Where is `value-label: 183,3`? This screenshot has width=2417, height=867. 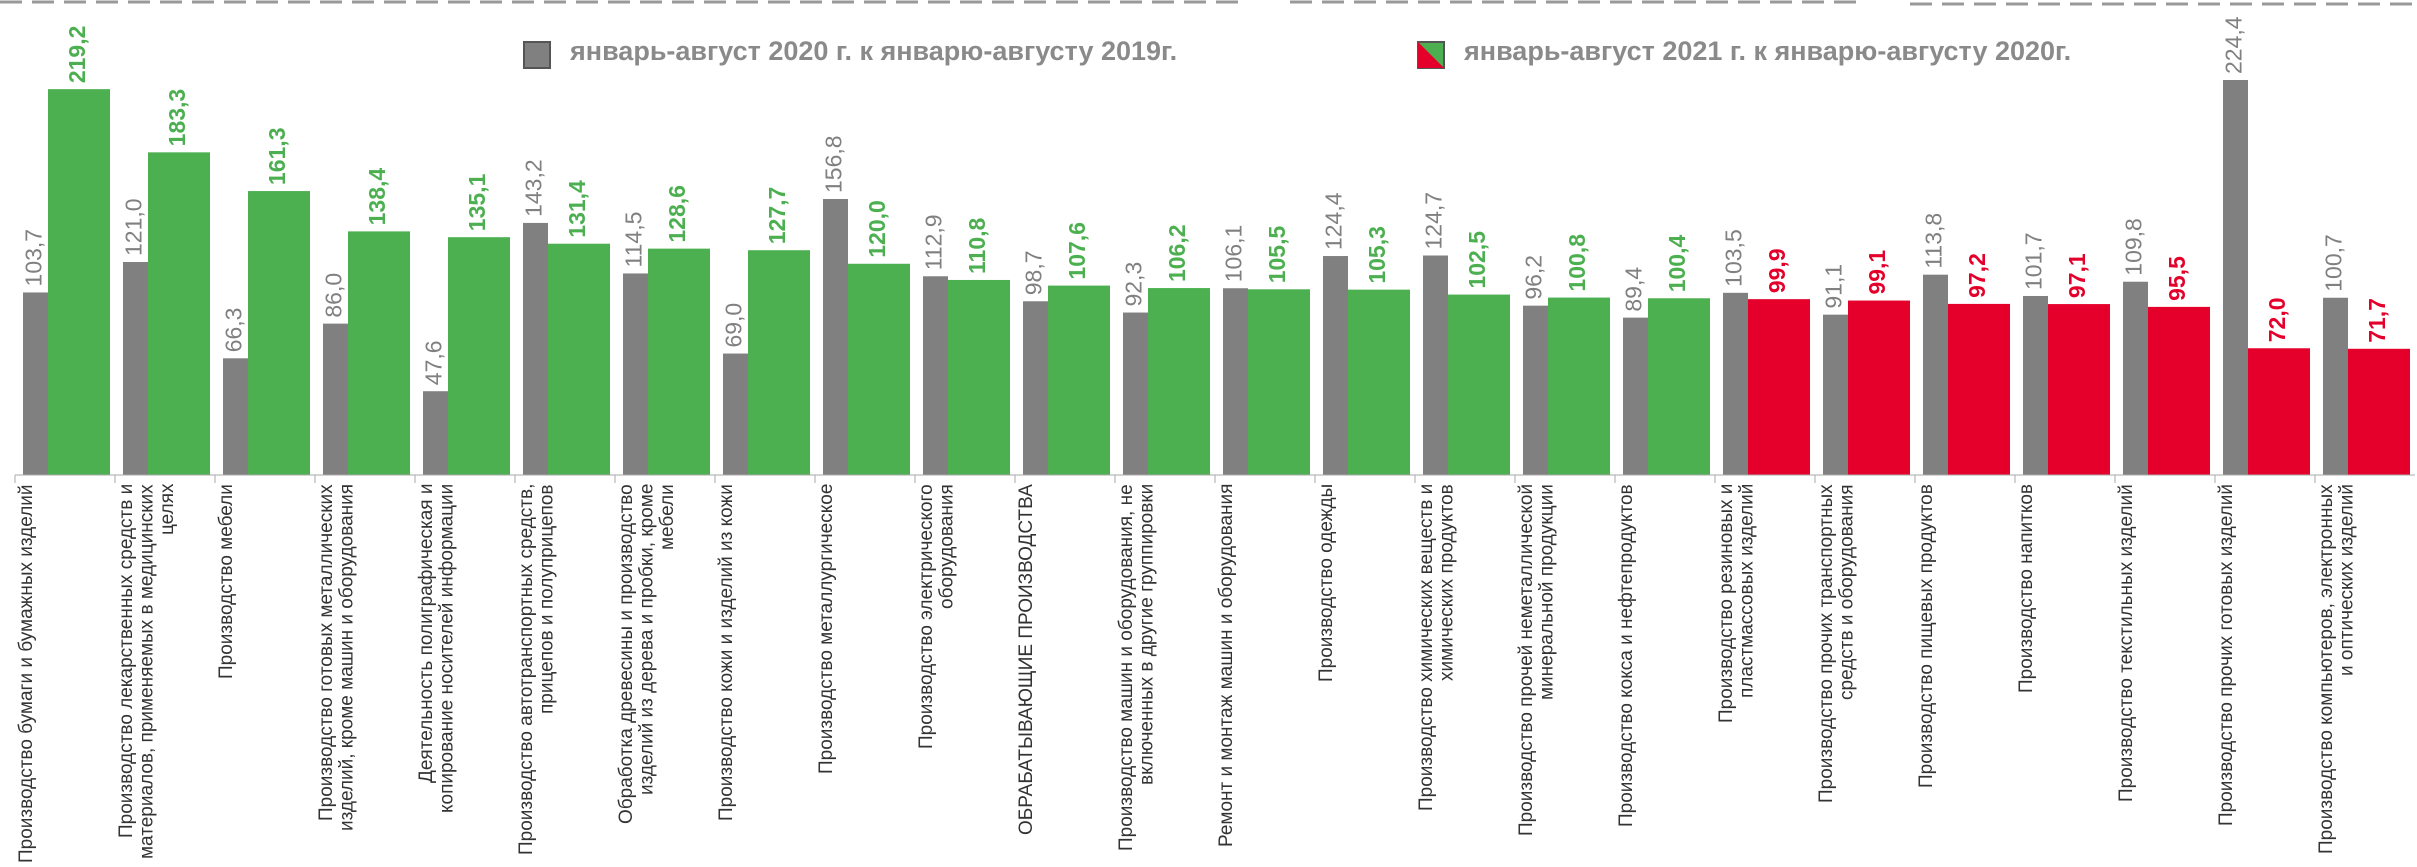 value-label: 183,3 is located at coordinates (177, 118).